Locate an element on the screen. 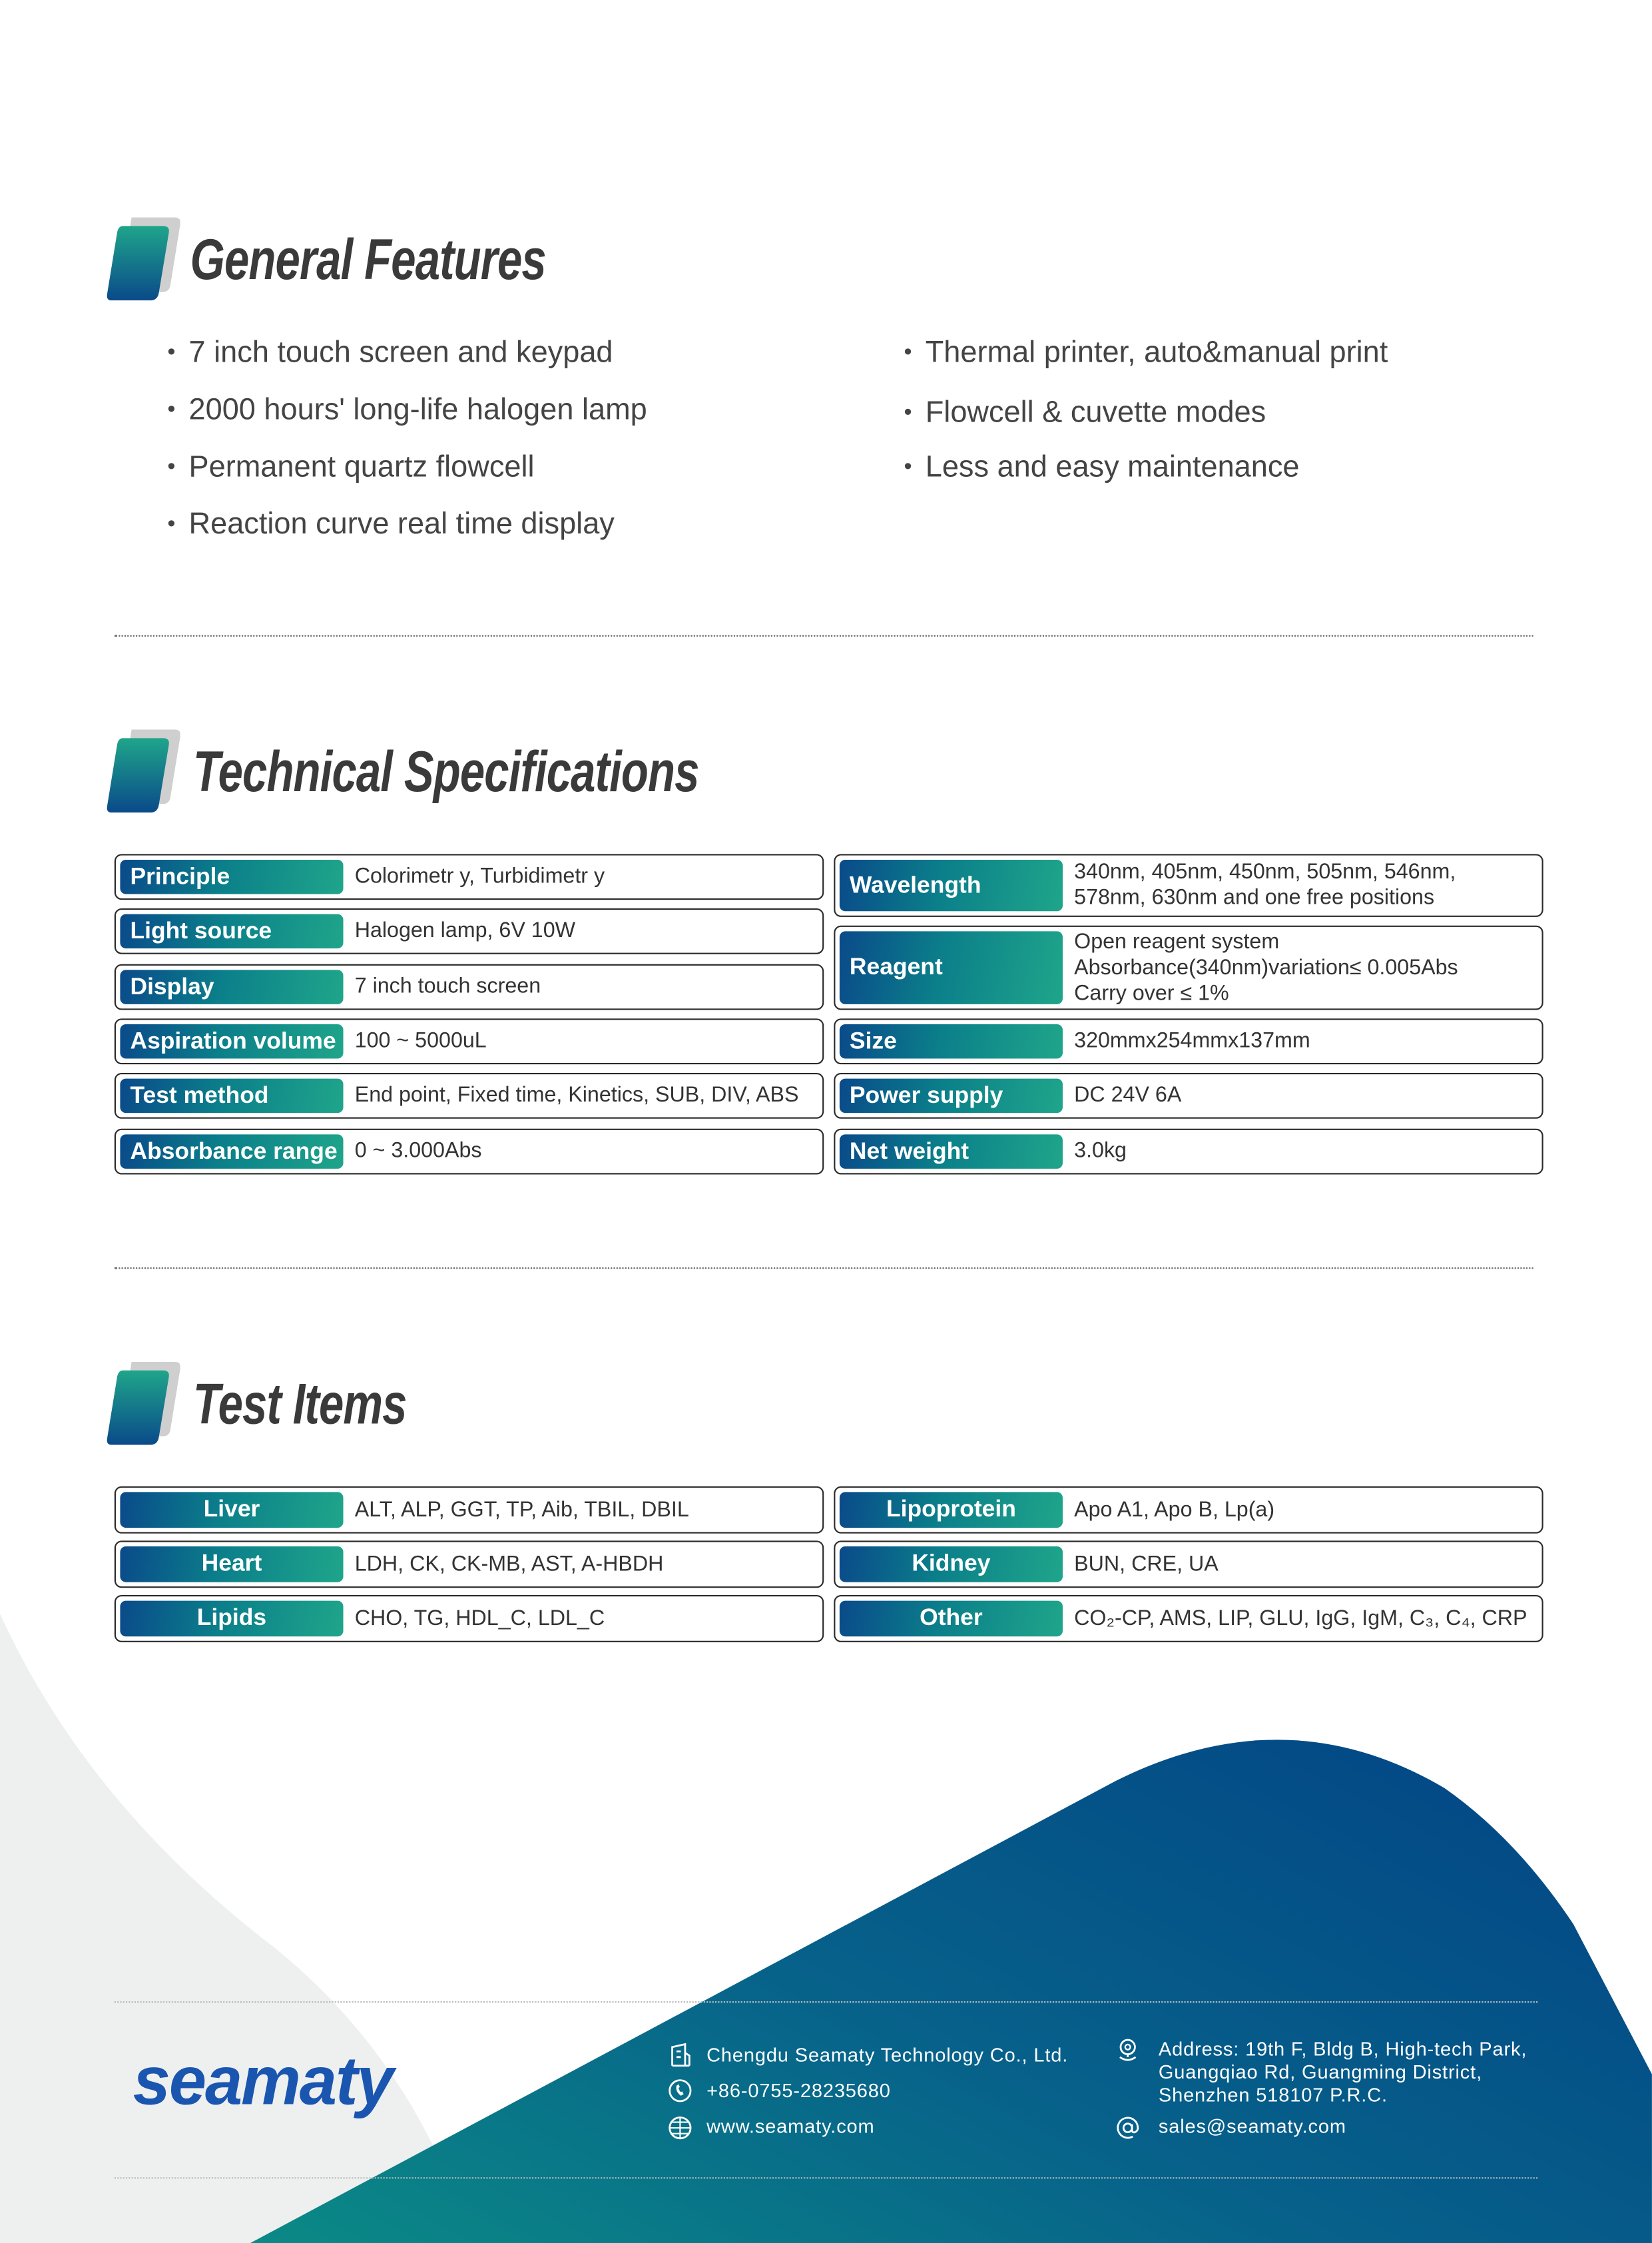 The image size is (1652, 2243). row-label: Liver is located at coordinates (232, 1510).